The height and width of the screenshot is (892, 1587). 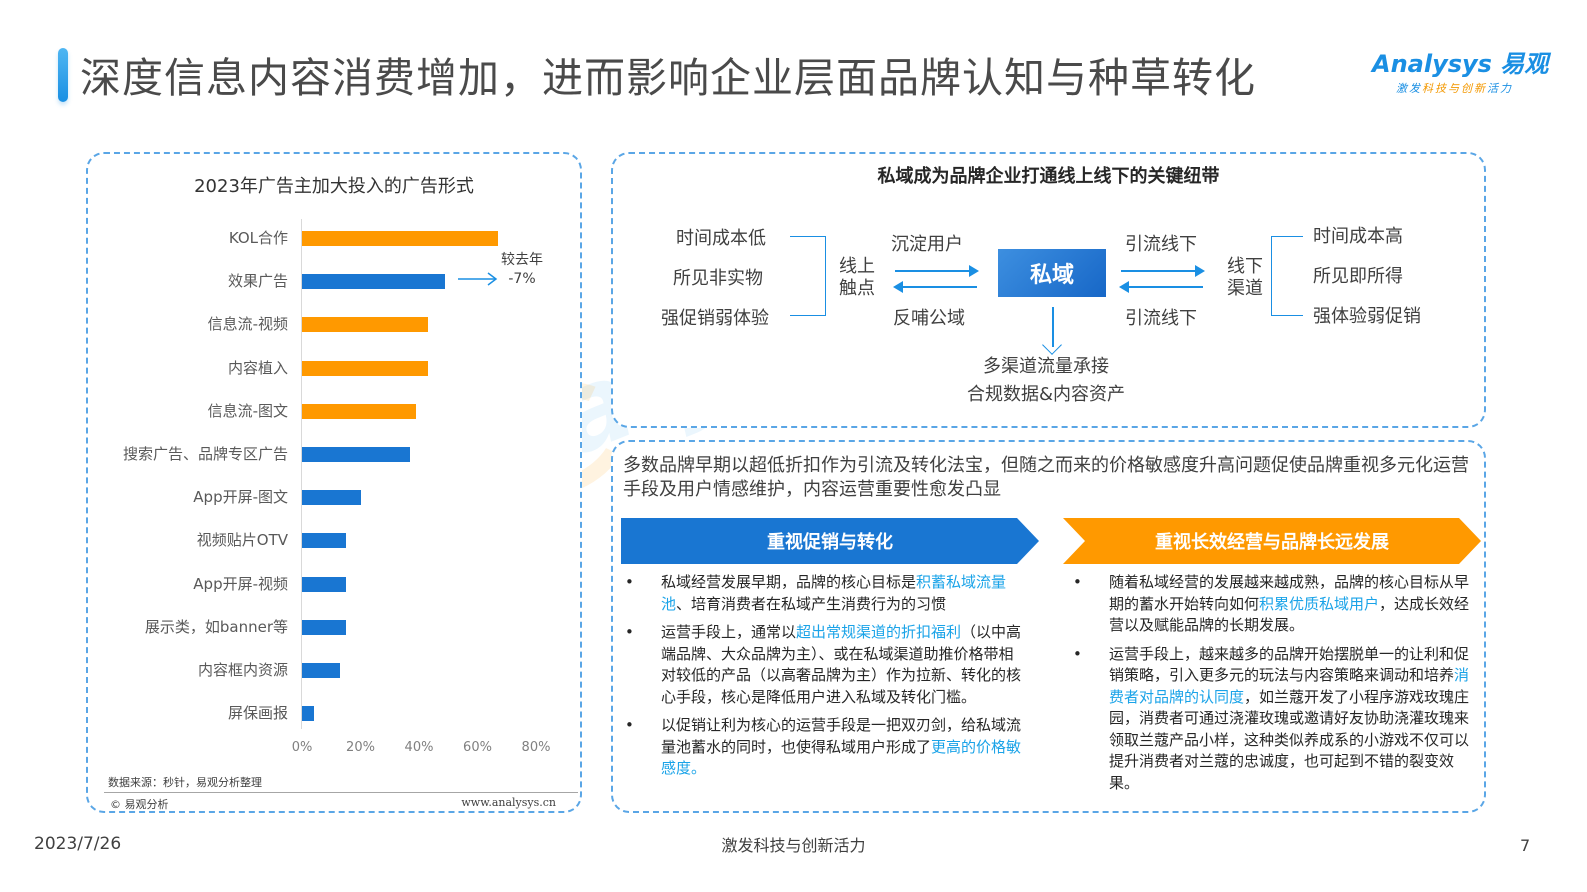 What do you see at coordinates (301, 474) in the screenshot?
I see `y-axis-line` at bounding box center [301, 474].